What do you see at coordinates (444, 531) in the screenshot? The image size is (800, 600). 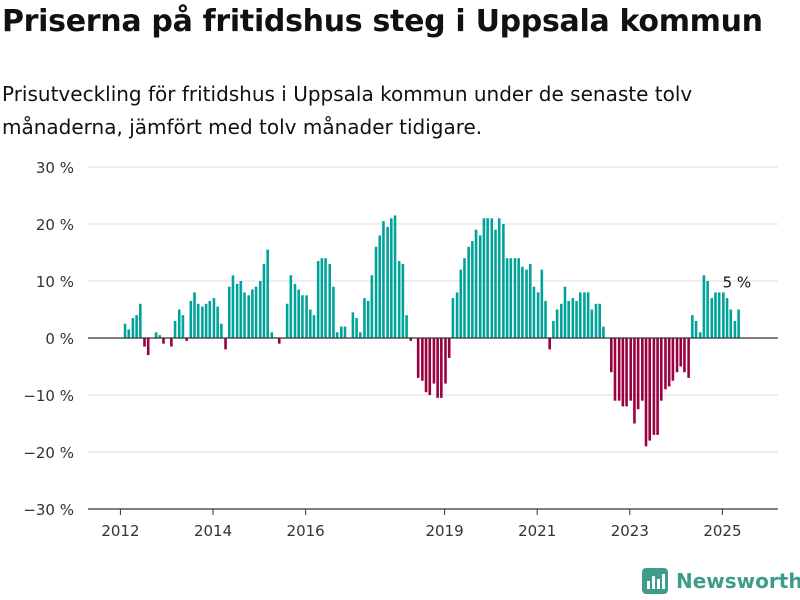 I see `x-tick-label: 2019` at bounding box center [444, 531].